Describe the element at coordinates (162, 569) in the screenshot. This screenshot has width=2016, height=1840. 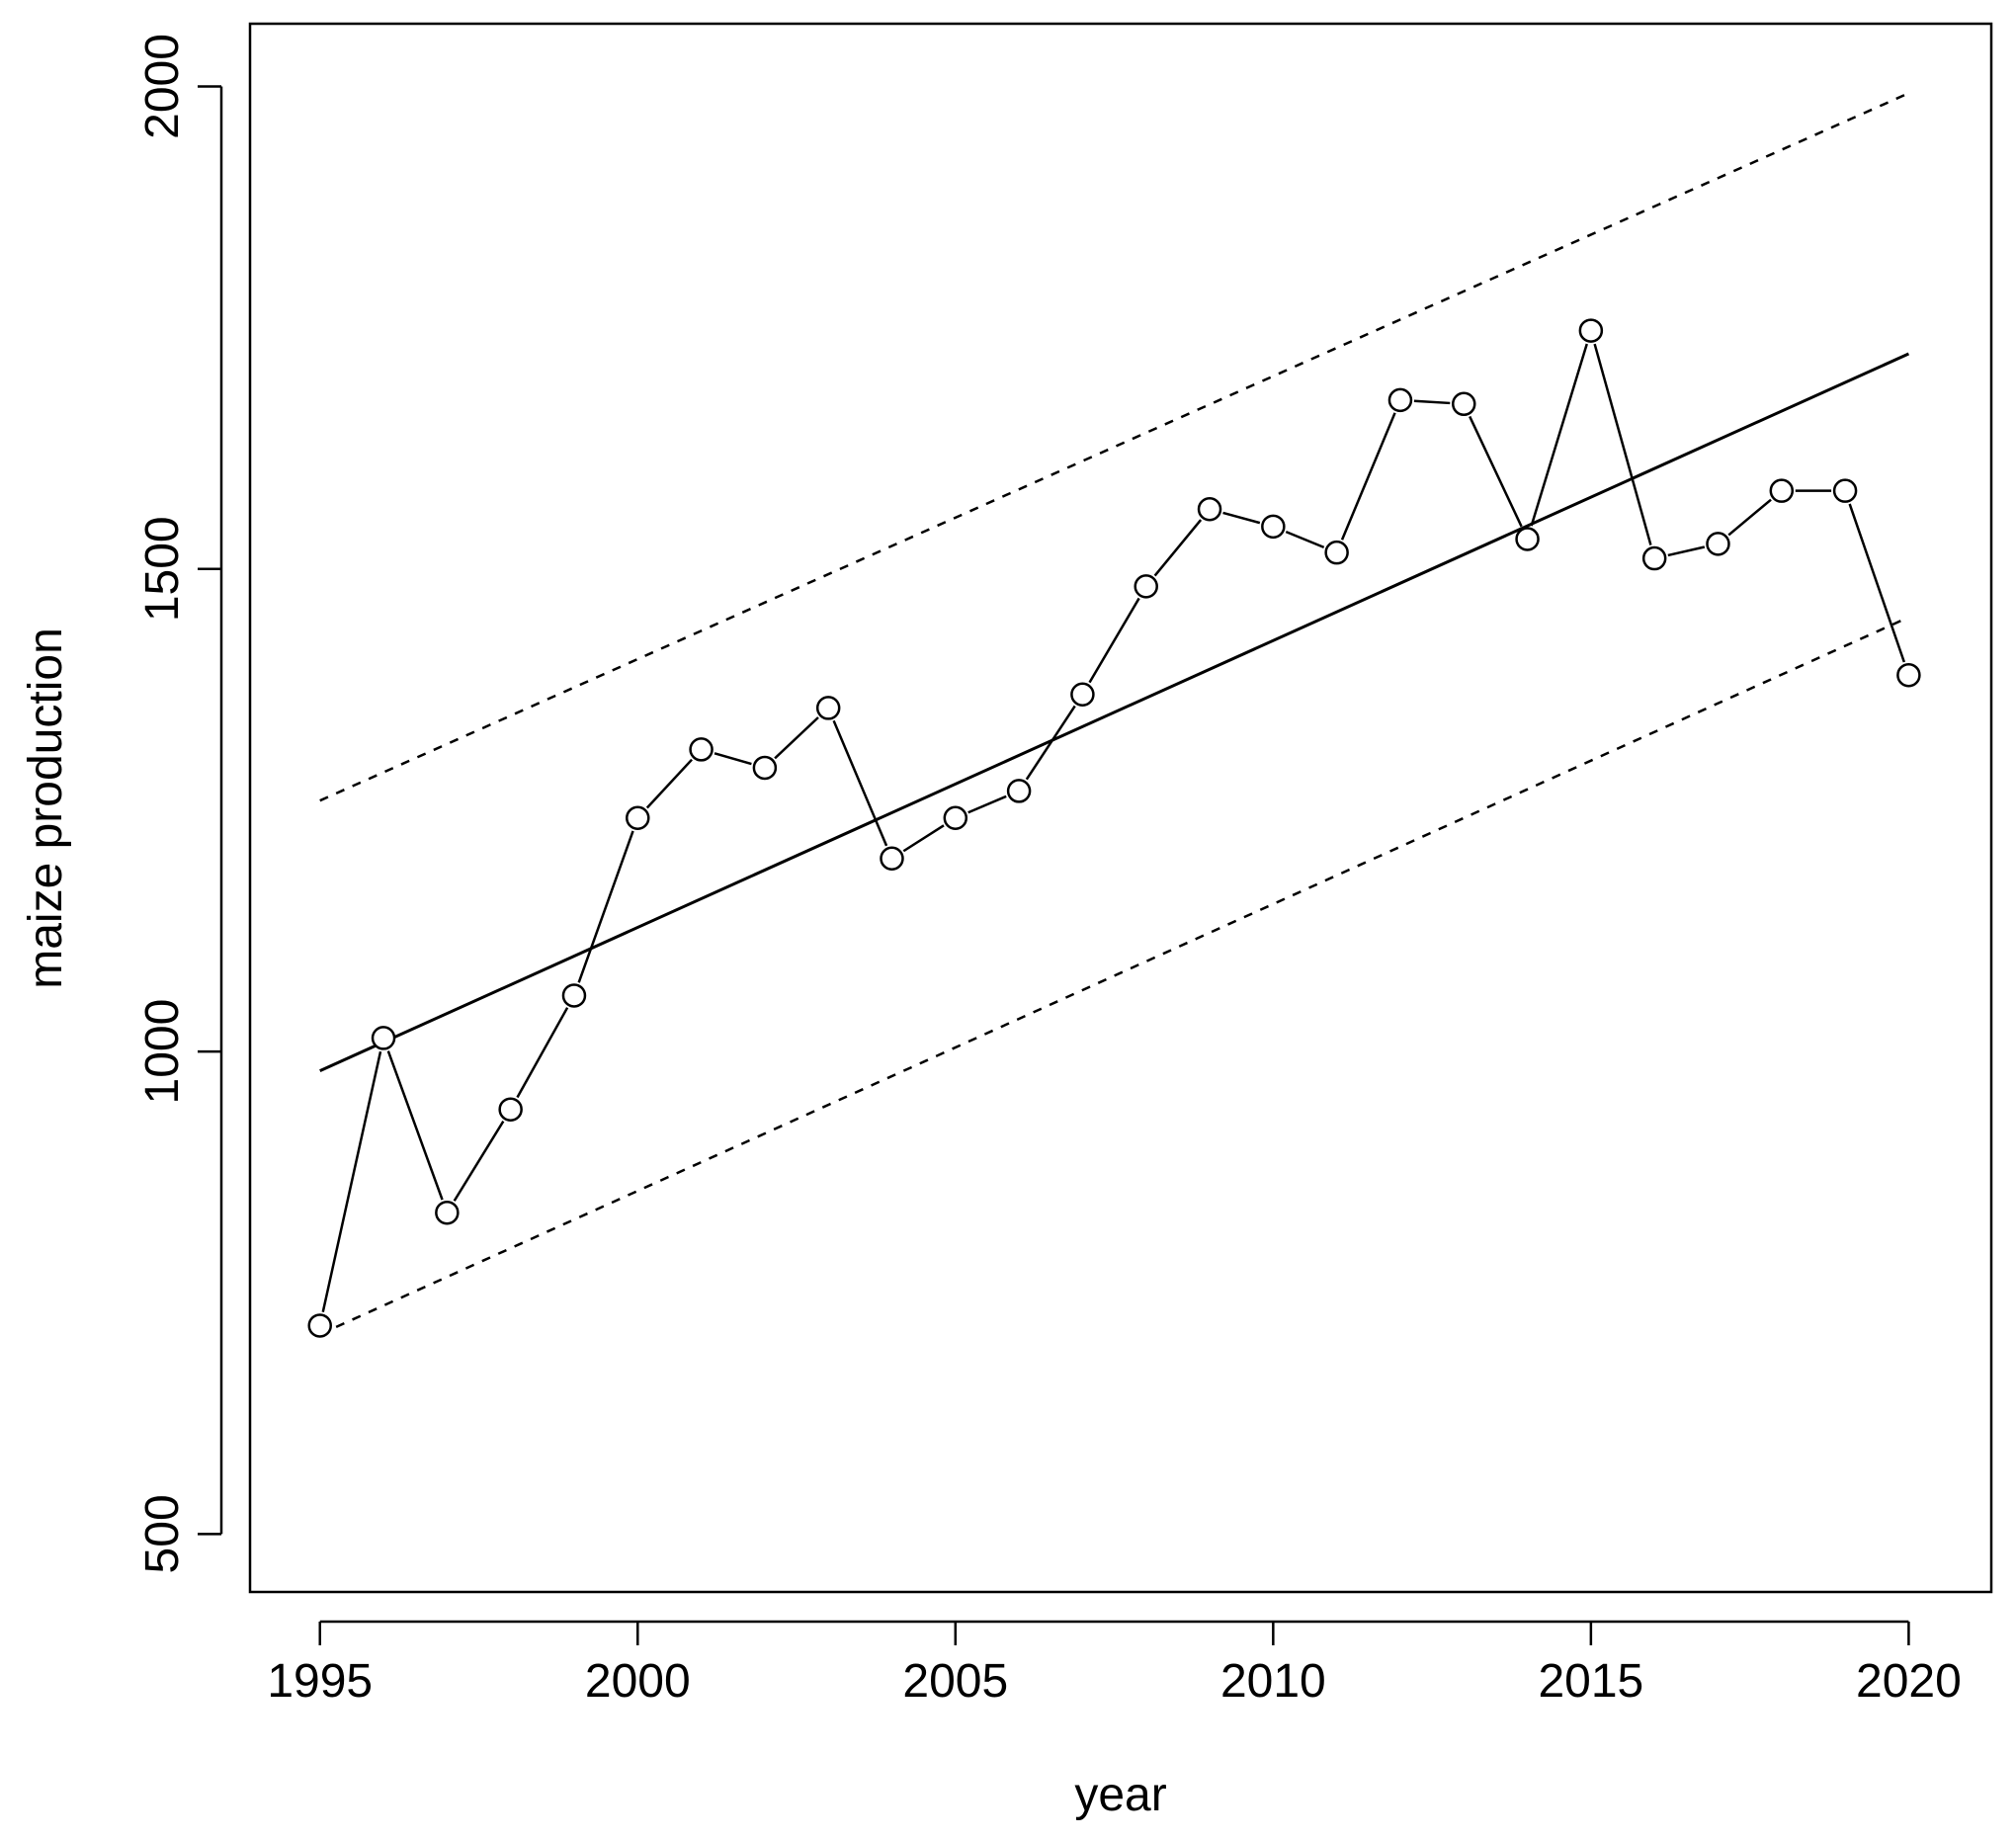
I see `y-tick-label: 1500` at that location.